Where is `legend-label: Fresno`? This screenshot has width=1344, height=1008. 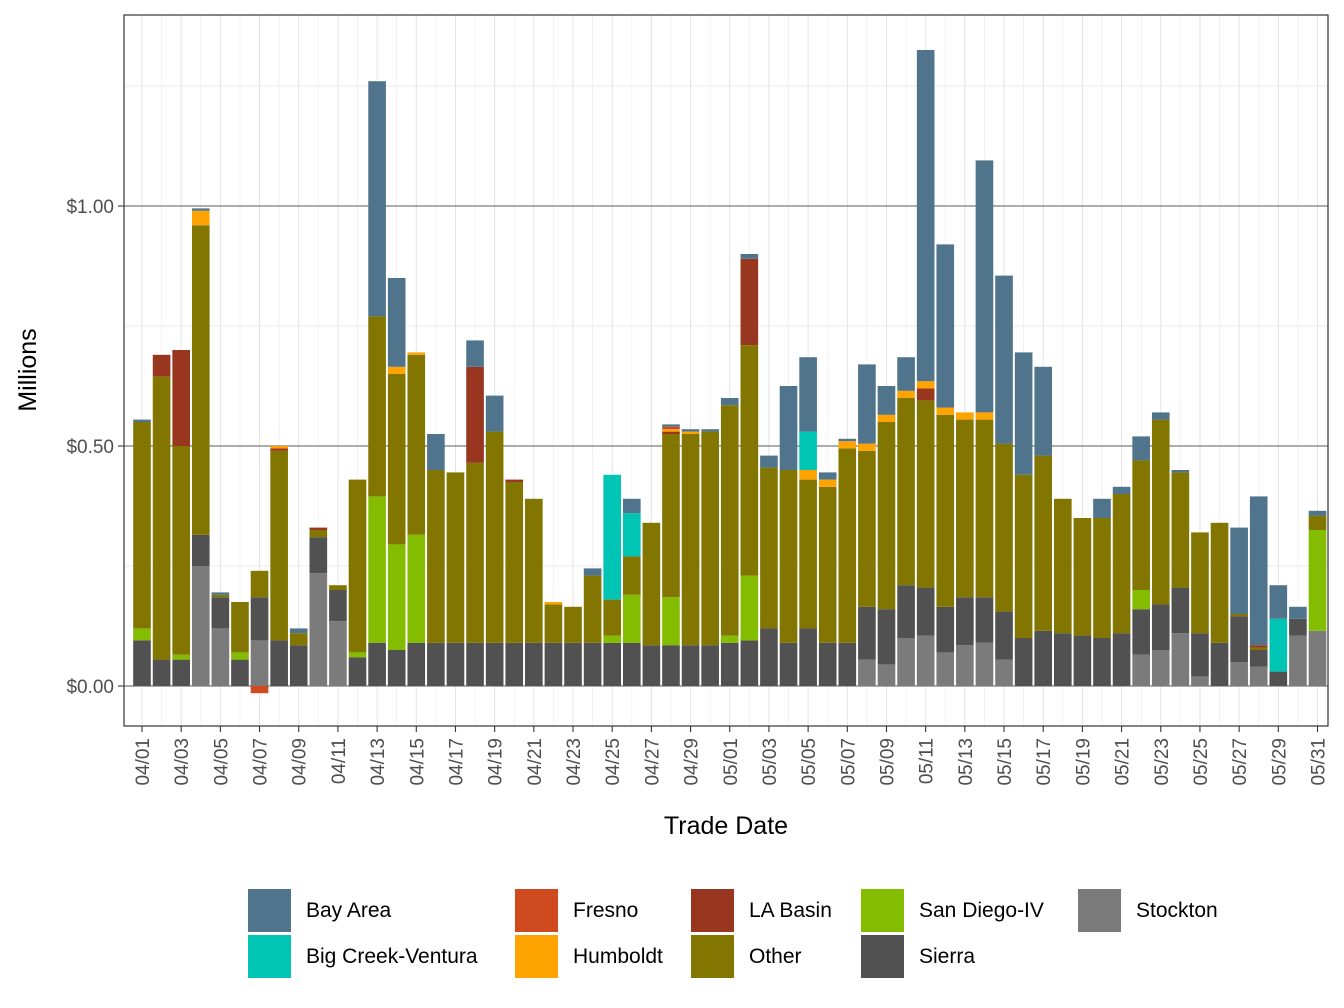 legend-label: Fresno is located at coordinates (605, 910).